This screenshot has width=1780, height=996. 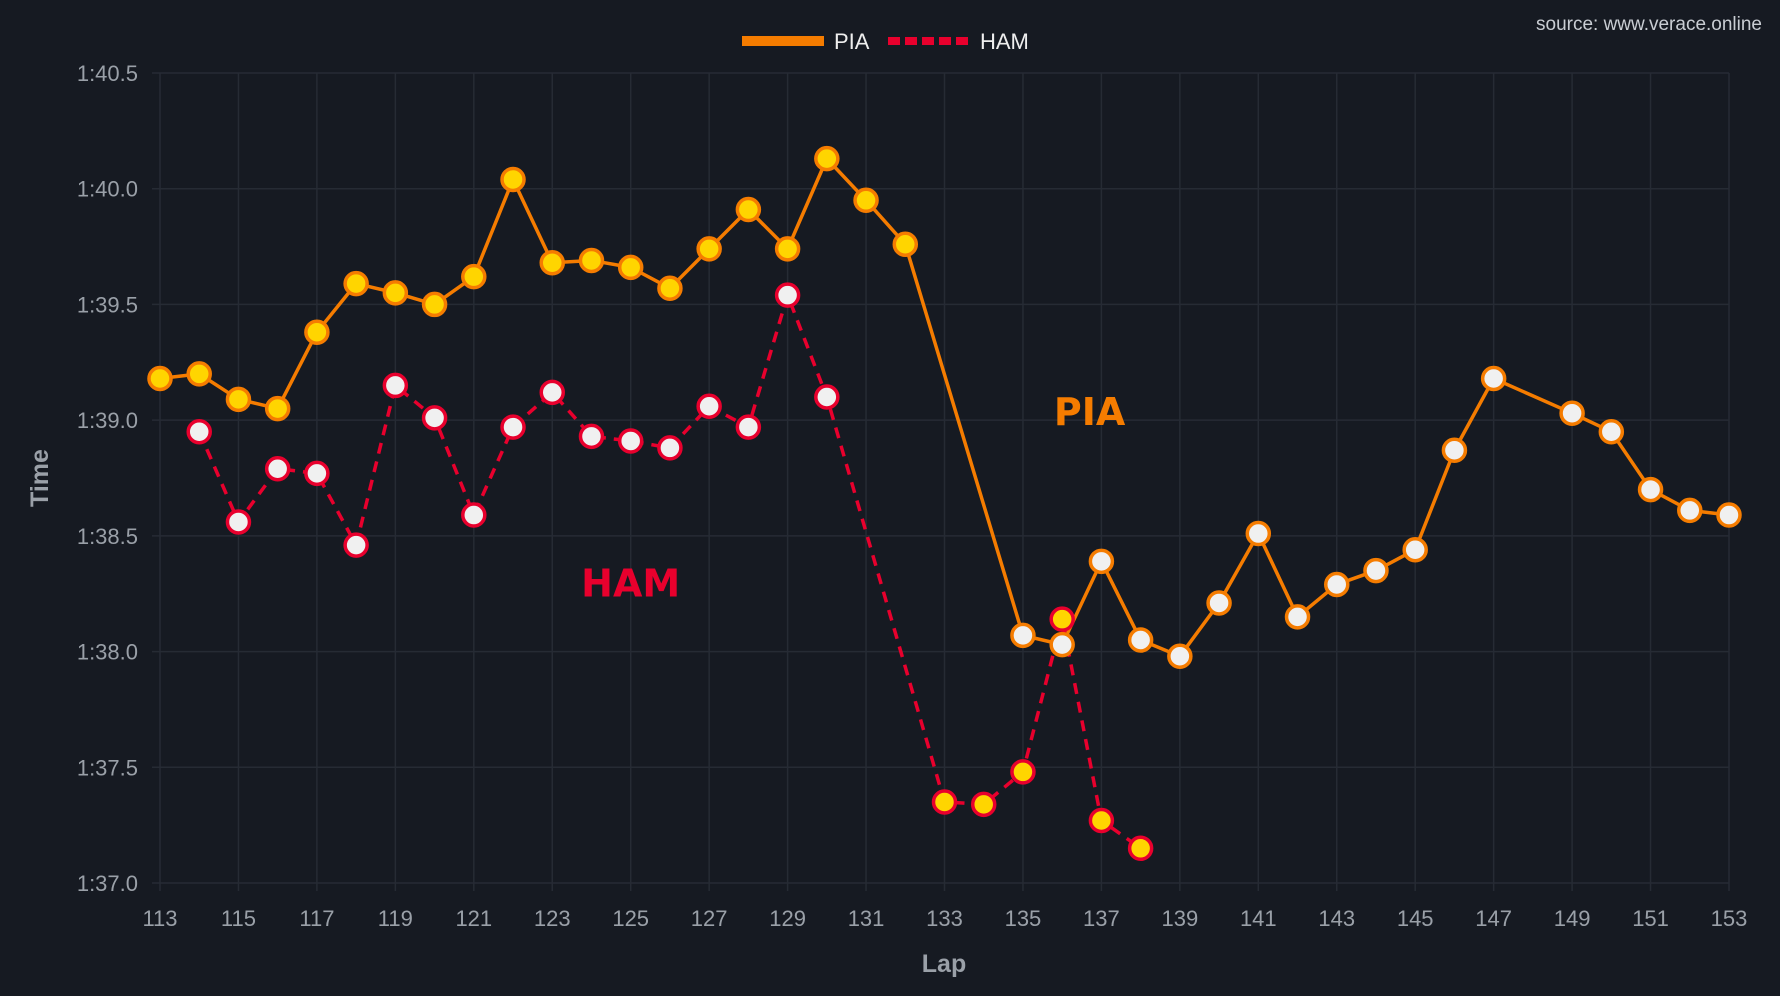 I want to click on x-tick-label: 139, so click(x=1179, y=918).